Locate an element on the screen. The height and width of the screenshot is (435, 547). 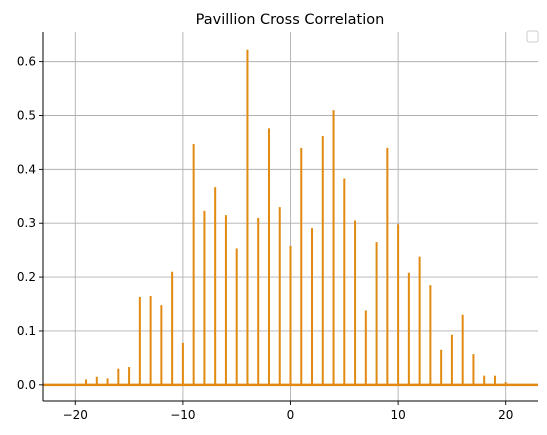
x-axis-ticks: −20 −10 0 10 20 is located at coordinates (288, 411).